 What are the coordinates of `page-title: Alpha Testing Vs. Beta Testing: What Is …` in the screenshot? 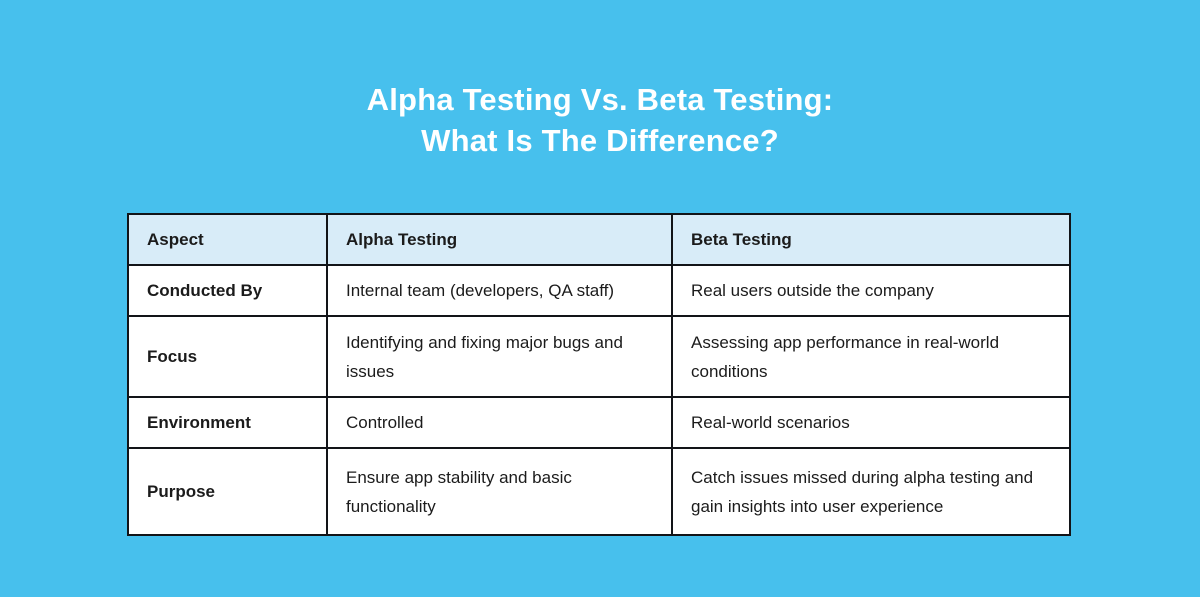 It's located at (600, 120).